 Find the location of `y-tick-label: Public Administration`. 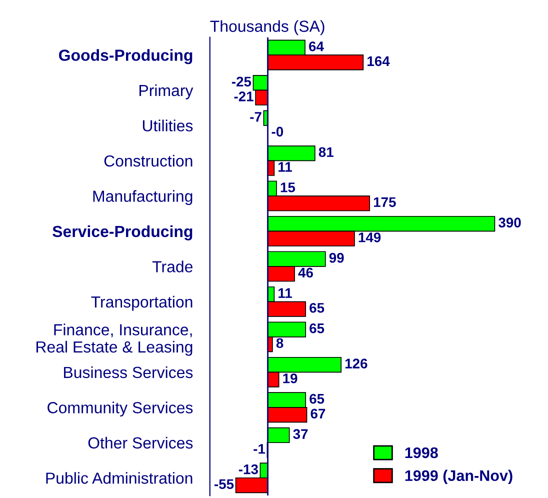

y-tick-label: Public Administration is located at coordinates (119, 478).